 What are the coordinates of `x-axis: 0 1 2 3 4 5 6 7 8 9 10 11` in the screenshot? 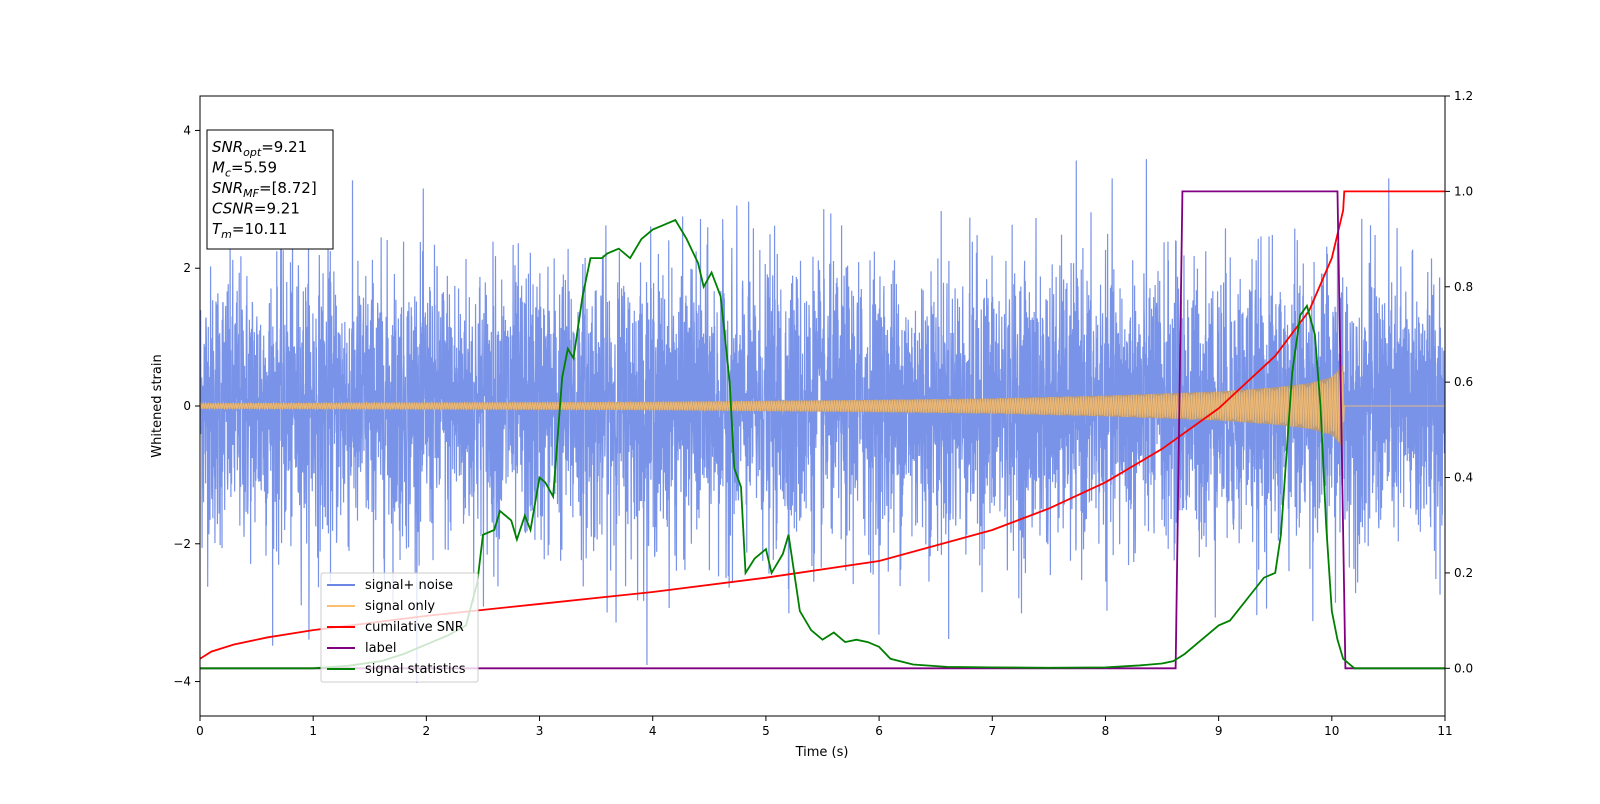 It's located at (824, 727).